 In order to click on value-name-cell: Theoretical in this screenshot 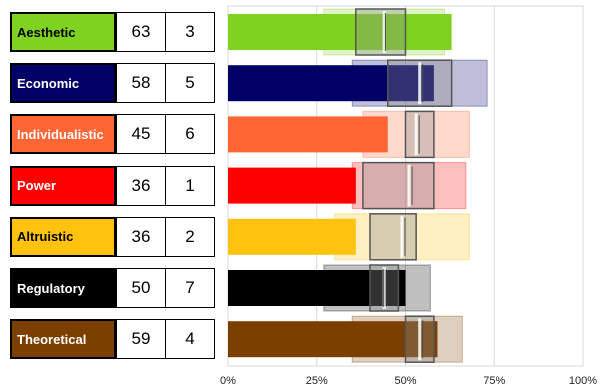, I will do `click(63, 339)`.